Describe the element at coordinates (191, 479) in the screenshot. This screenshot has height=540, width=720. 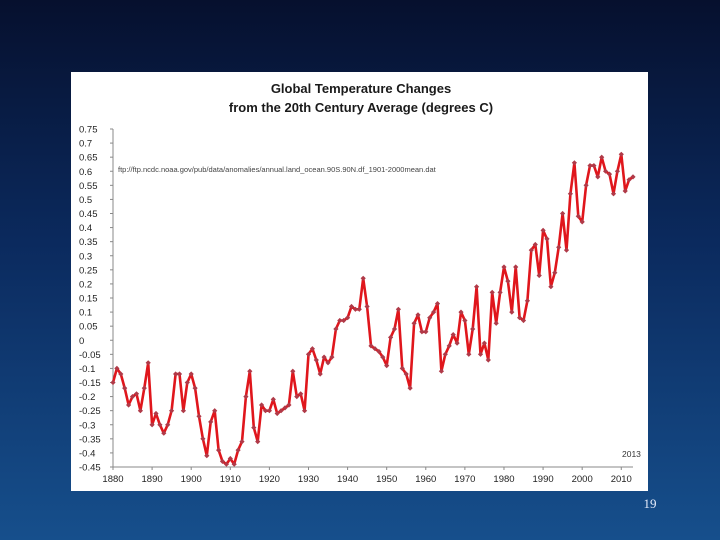
I see `x-tick-label: 1900` at that location.